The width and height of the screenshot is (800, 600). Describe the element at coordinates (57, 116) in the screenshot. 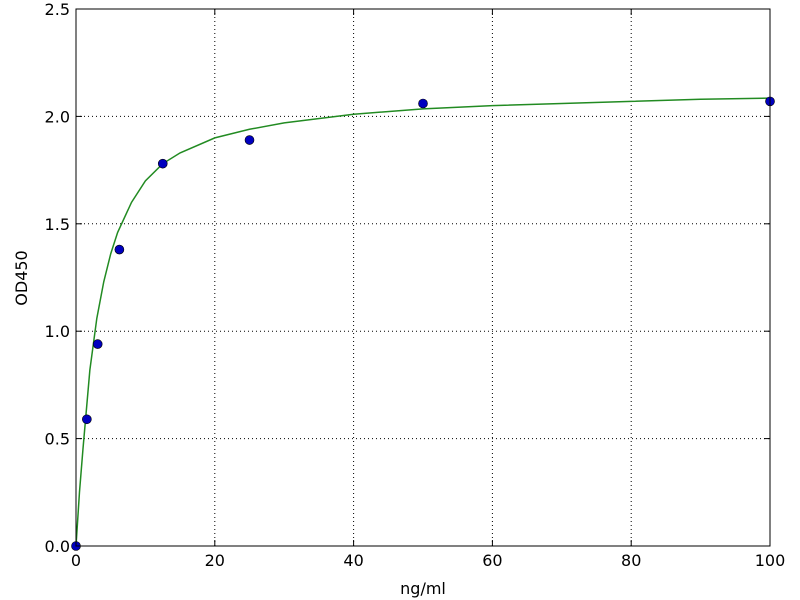

I see `y-tick-label: 2.0` at that location.